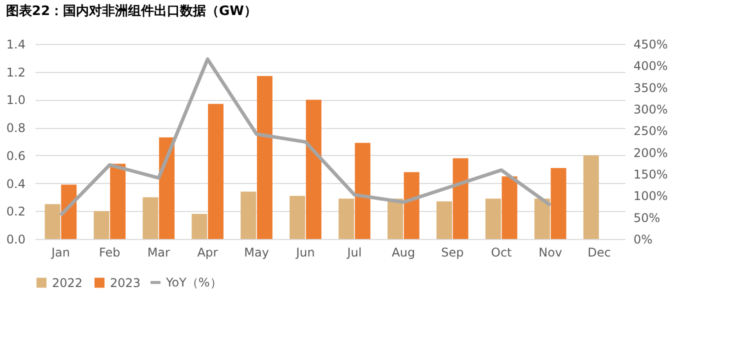 This screenshot has width=750, height=348. Describe the element at coordinates (16, 128) in the screenshot. I see `y-tick-label: 0.8` at that location.